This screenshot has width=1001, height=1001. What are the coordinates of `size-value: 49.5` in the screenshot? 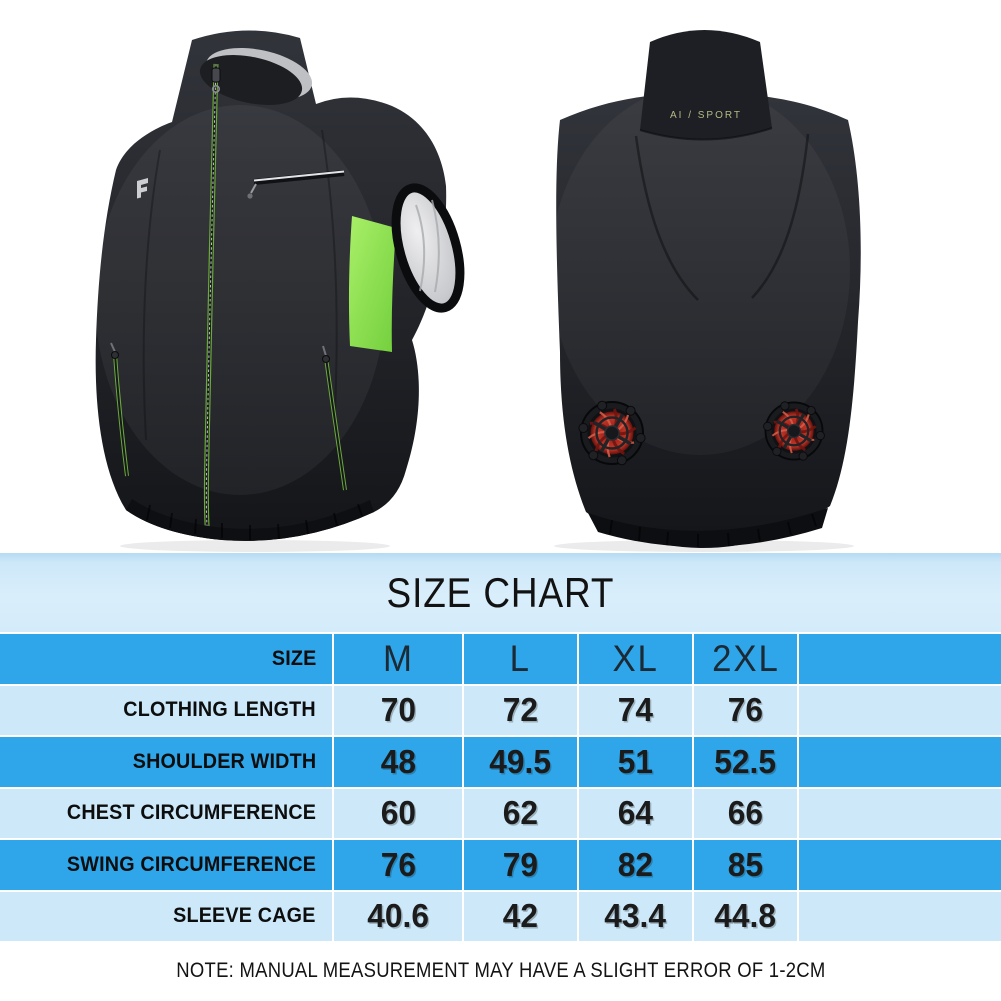 It's located at (519, 762).